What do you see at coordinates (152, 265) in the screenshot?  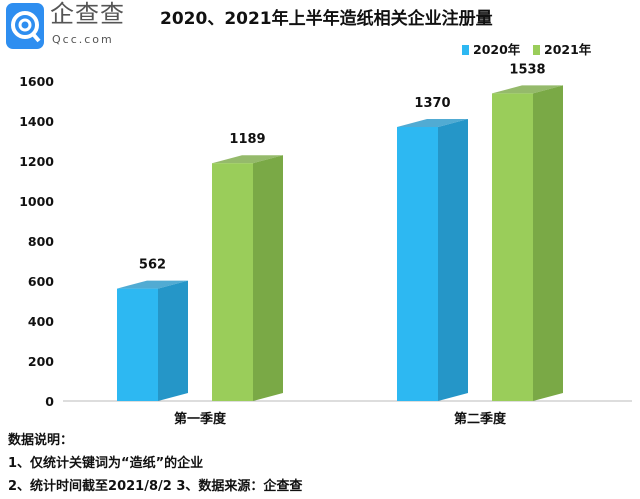 I see `data-label: 562` at bounding box center [152, 265].